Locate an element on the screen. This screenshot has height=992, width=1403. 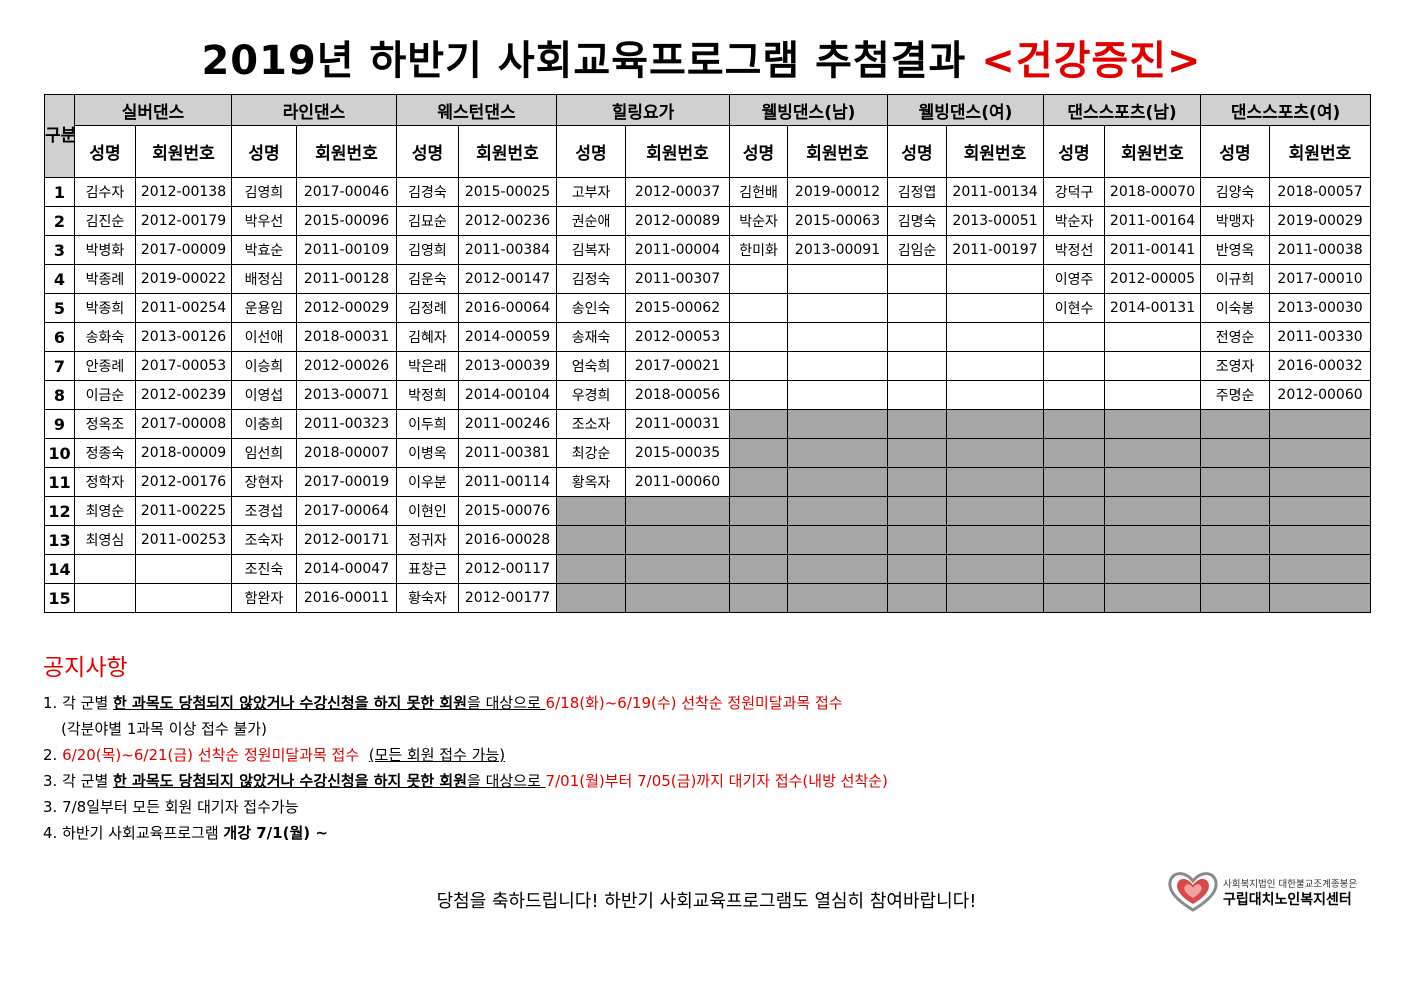
gubun-header: 구분 is located at coordinates (59, 136).